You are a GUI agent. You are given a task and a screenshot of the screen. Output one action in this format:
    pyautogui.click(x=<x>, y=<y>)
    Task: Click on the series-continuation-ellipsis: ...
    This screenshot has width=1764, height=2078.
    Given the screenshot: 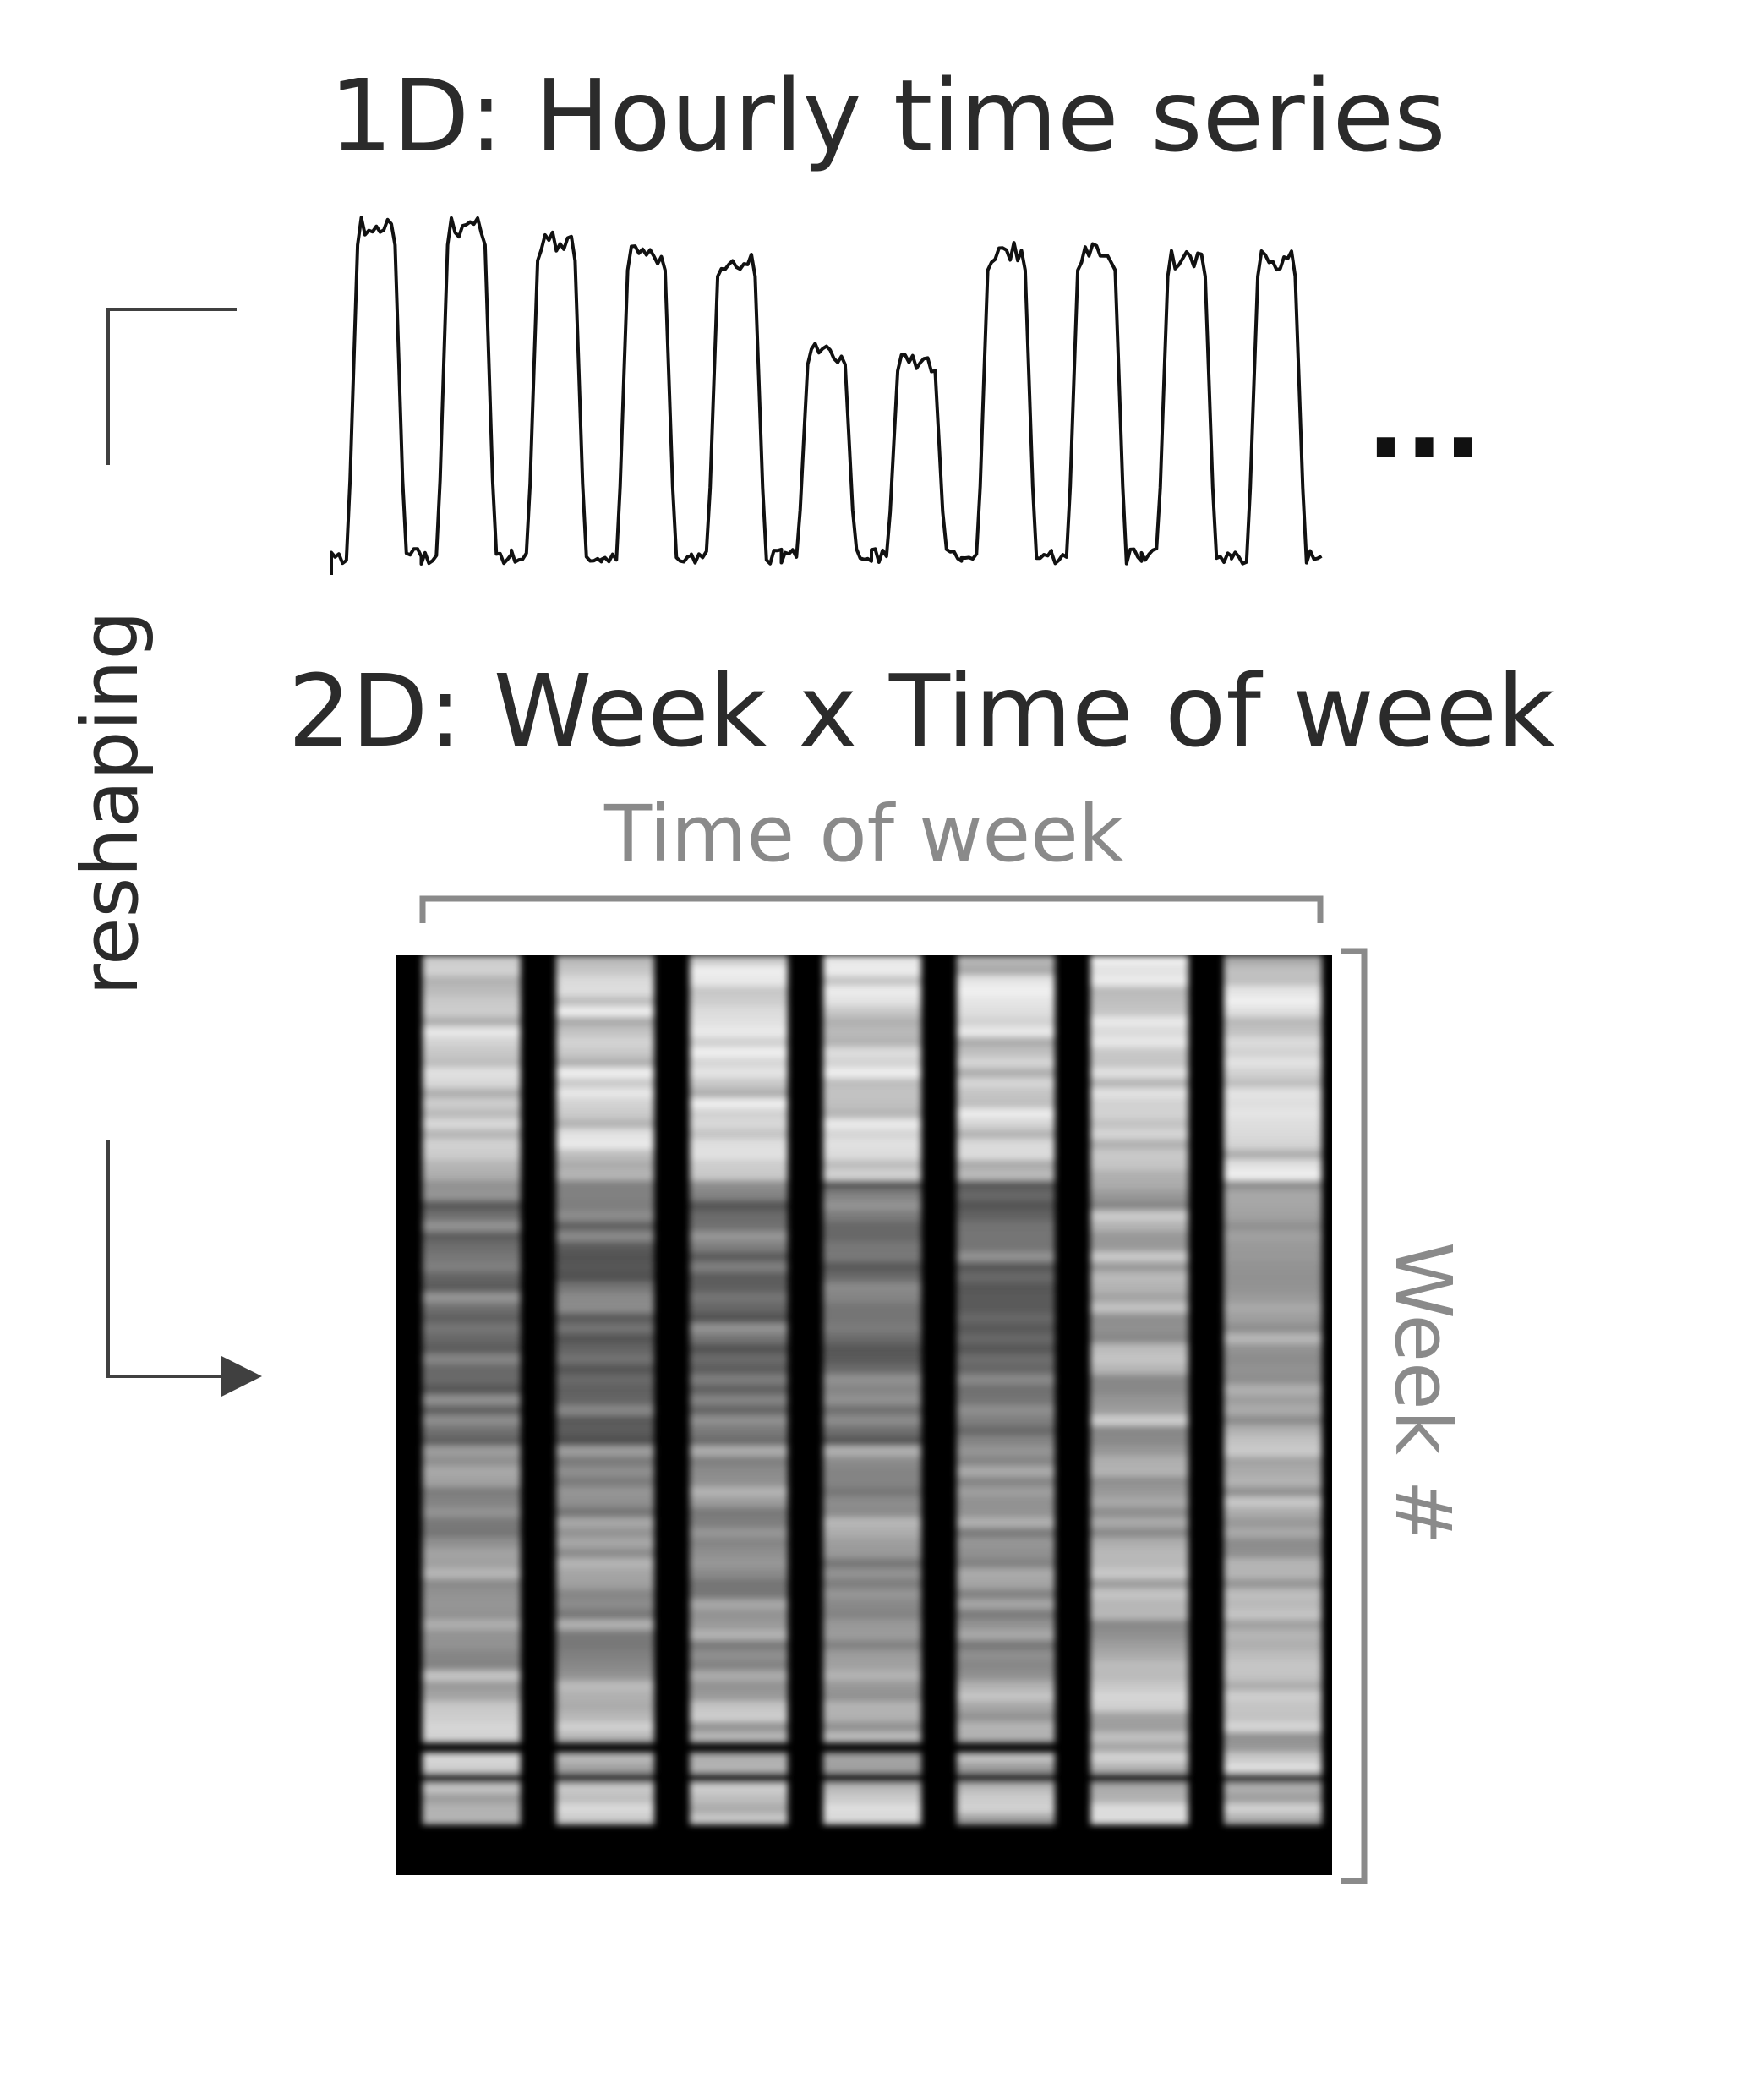 What is the action you would take?
    pyautogui.click(x=1425, y=422)
    